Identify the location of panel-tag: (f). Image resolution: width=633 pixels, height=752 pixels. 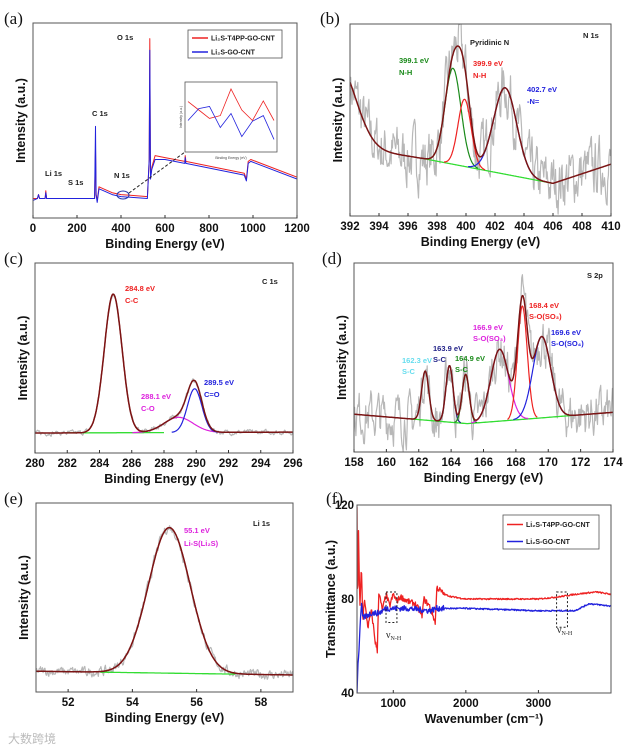
(334, 498).